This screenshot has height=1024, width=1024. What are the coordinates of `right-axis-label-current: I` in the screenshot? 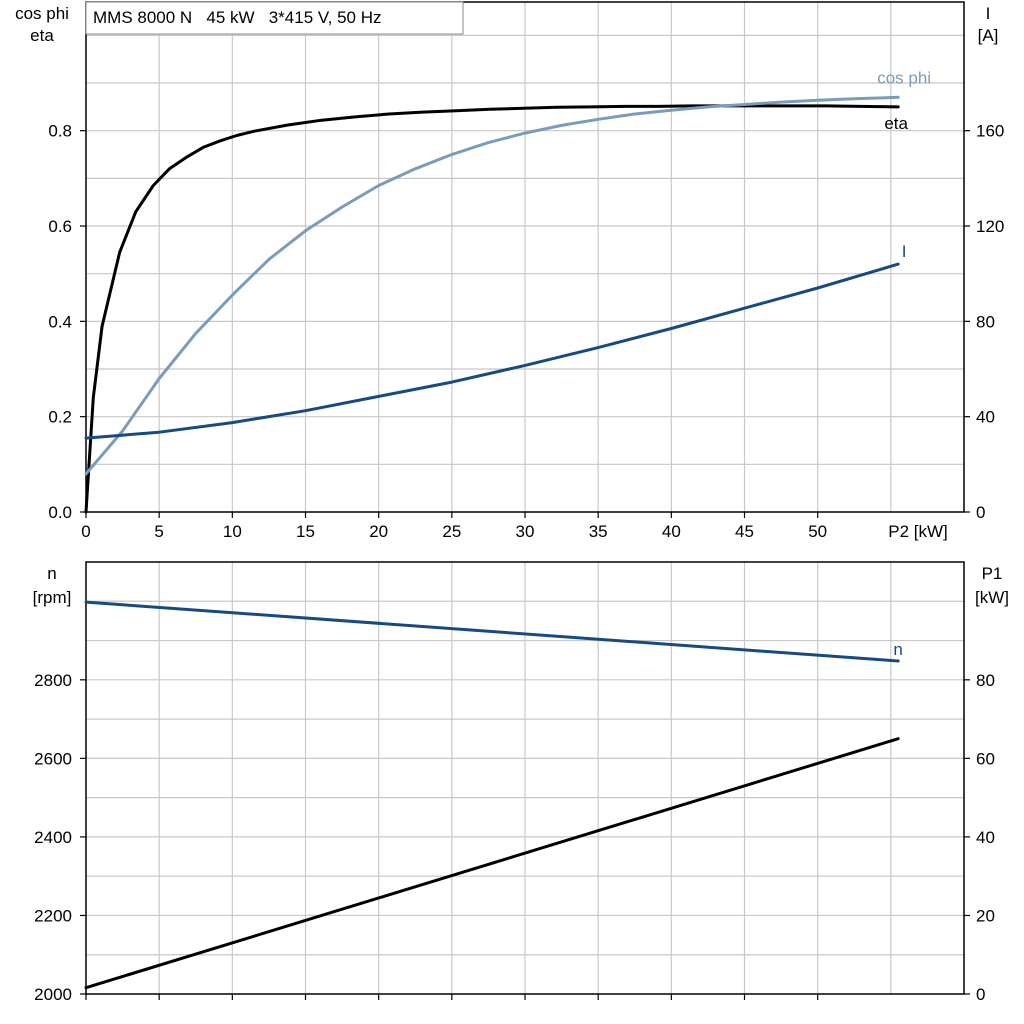 It's located at (988, 13).